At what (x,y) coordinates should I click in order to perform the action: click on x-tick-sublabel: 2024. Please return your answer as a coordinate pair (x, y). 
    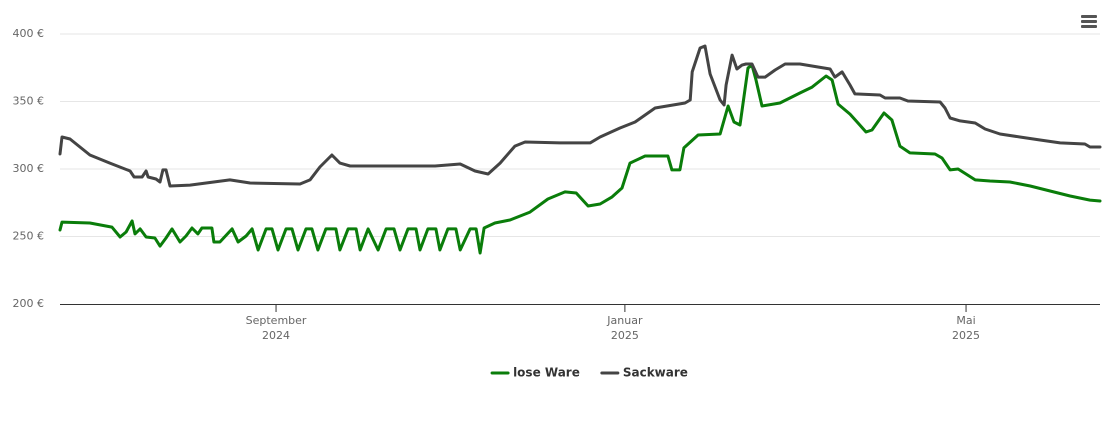
    Looking at the image, I should click on (276, 335).